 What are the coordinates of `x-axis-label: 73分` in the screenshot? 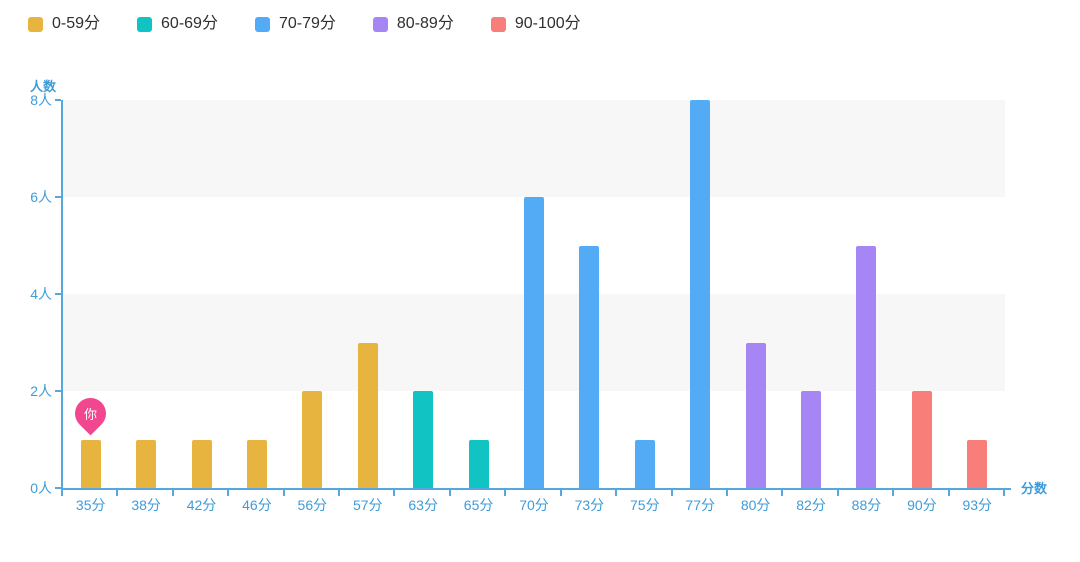 It's located at (589, 505).